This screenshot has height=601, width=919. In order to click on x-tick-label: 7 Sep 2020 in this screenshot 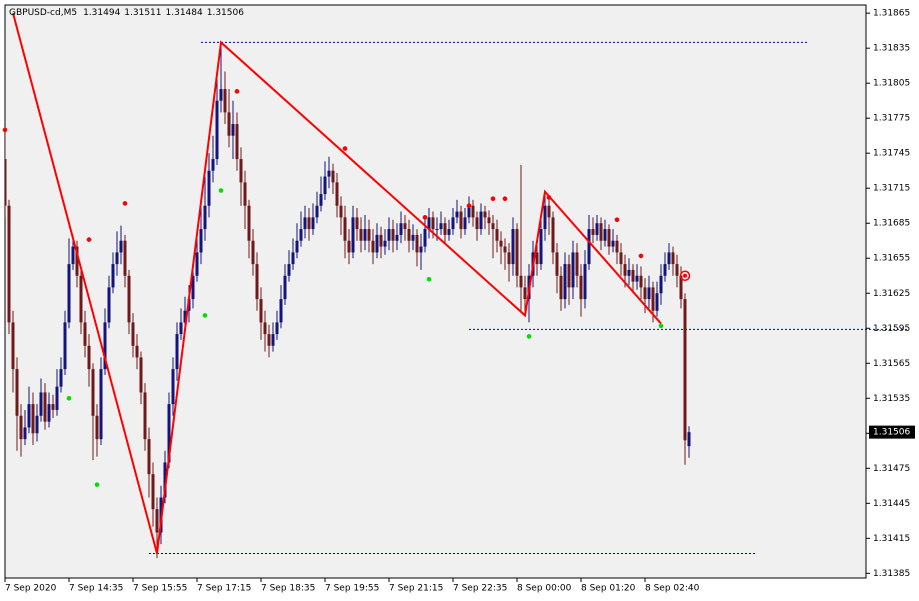, I will do `click(31, 589)`.